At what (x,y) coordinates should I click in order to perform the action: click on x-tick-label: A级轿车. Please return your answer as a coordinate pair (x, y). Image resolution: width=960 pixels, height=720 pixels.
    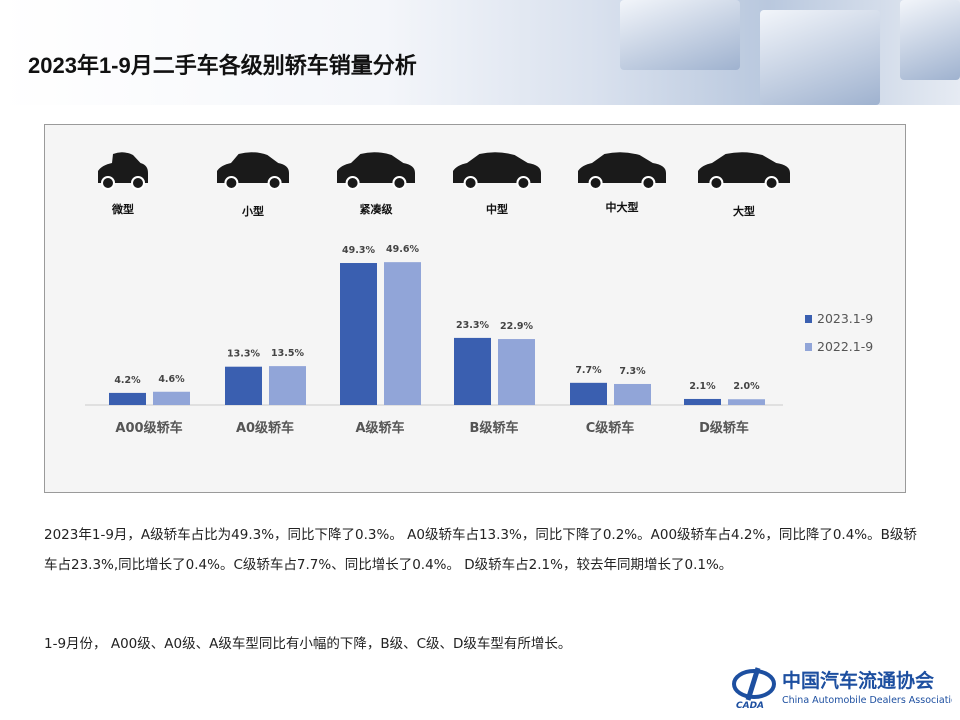
    Looking at the image, I should click on (379, 428).